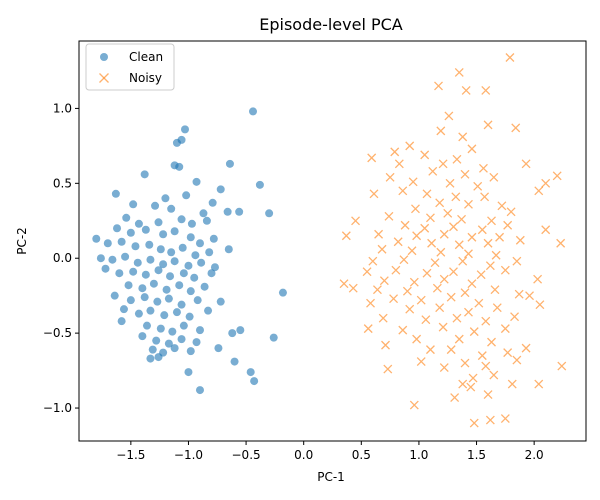  What do you see at coordinates (130, 455) in the screenshot?
I see `x-tick-label: −1.5` at bounding box center [130, 455].